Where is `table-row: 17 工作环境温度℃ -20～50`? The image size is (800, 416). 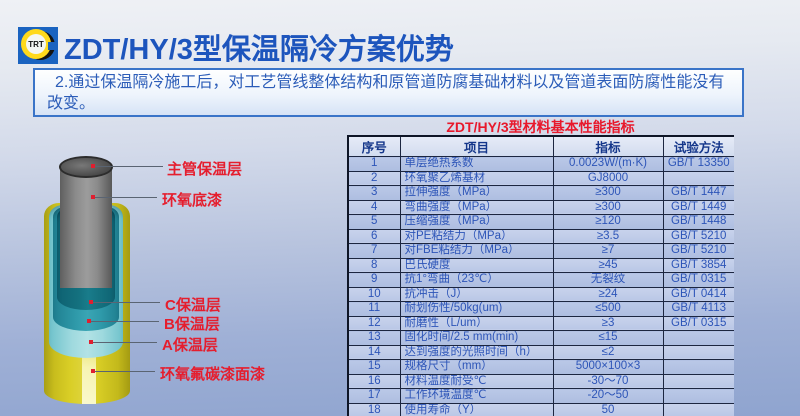 table-row: 17 工作环境温度℃ -20～50 is located at coordinates (540, 396).